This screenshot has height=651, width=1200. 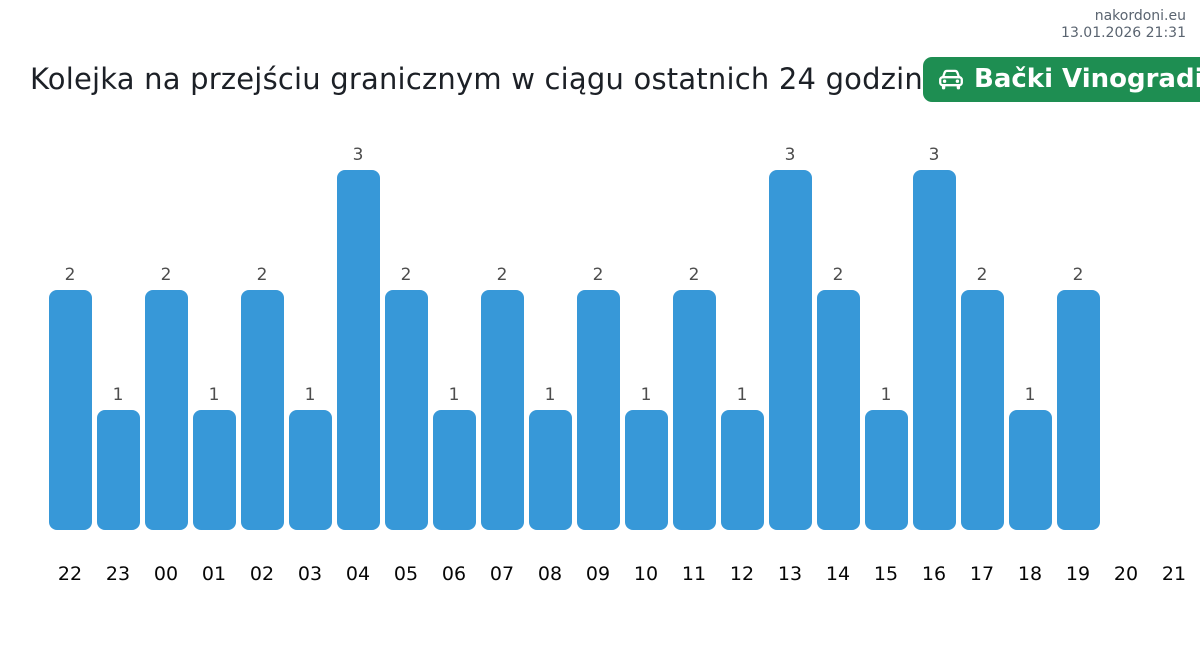 What do you see at coordinates (166, 275) in the screenshot?
I see `bar-value-label-00: 2` at bounding box center [166, 275].